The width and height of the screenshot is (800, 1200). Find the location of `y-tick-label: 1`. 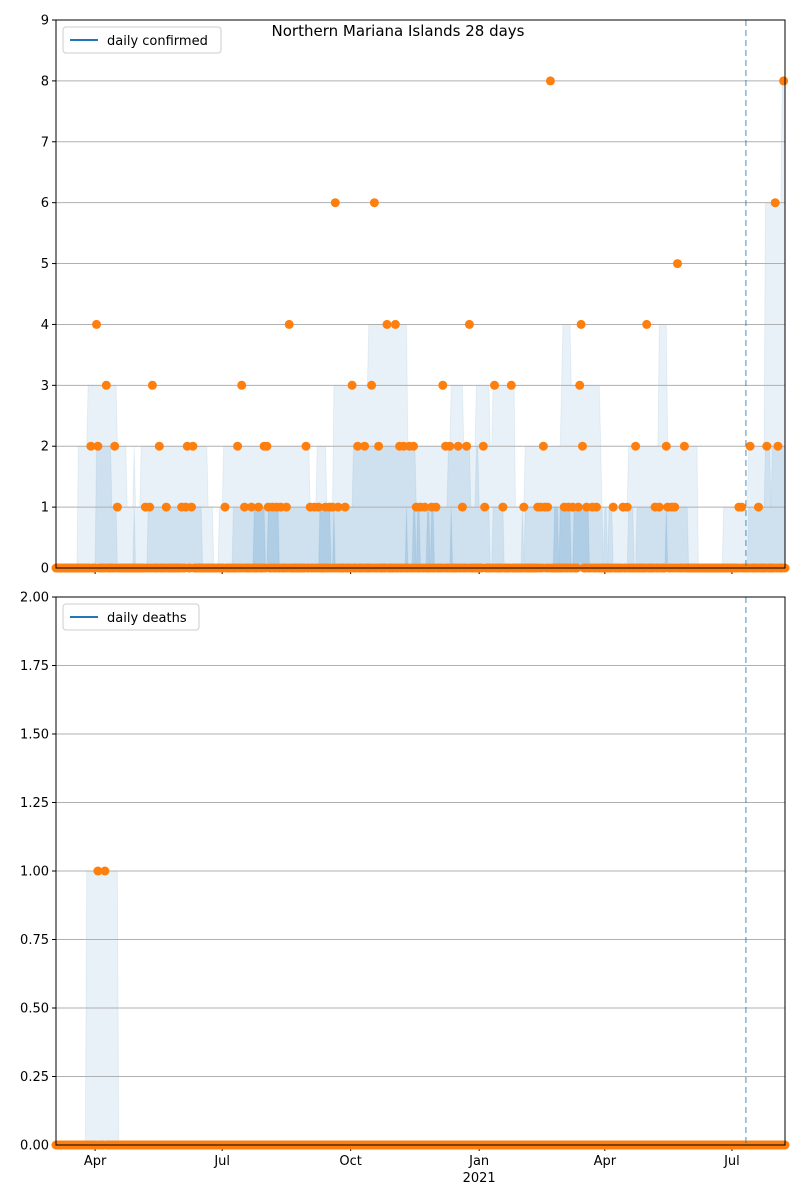

y-tick-label: 1 is located at coordinates (45, 508).